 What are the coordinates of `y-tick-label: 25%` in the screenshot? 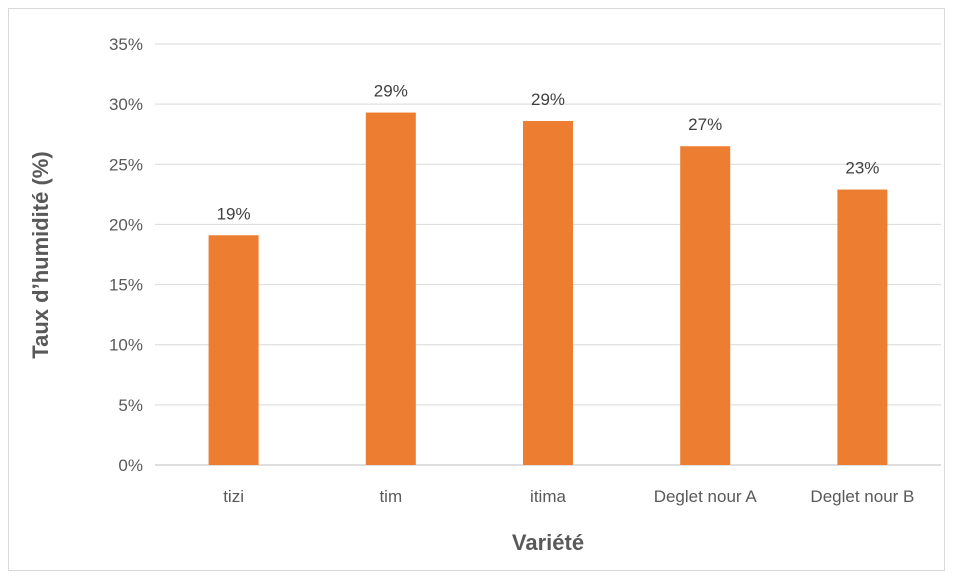 It's located at (126, 164).